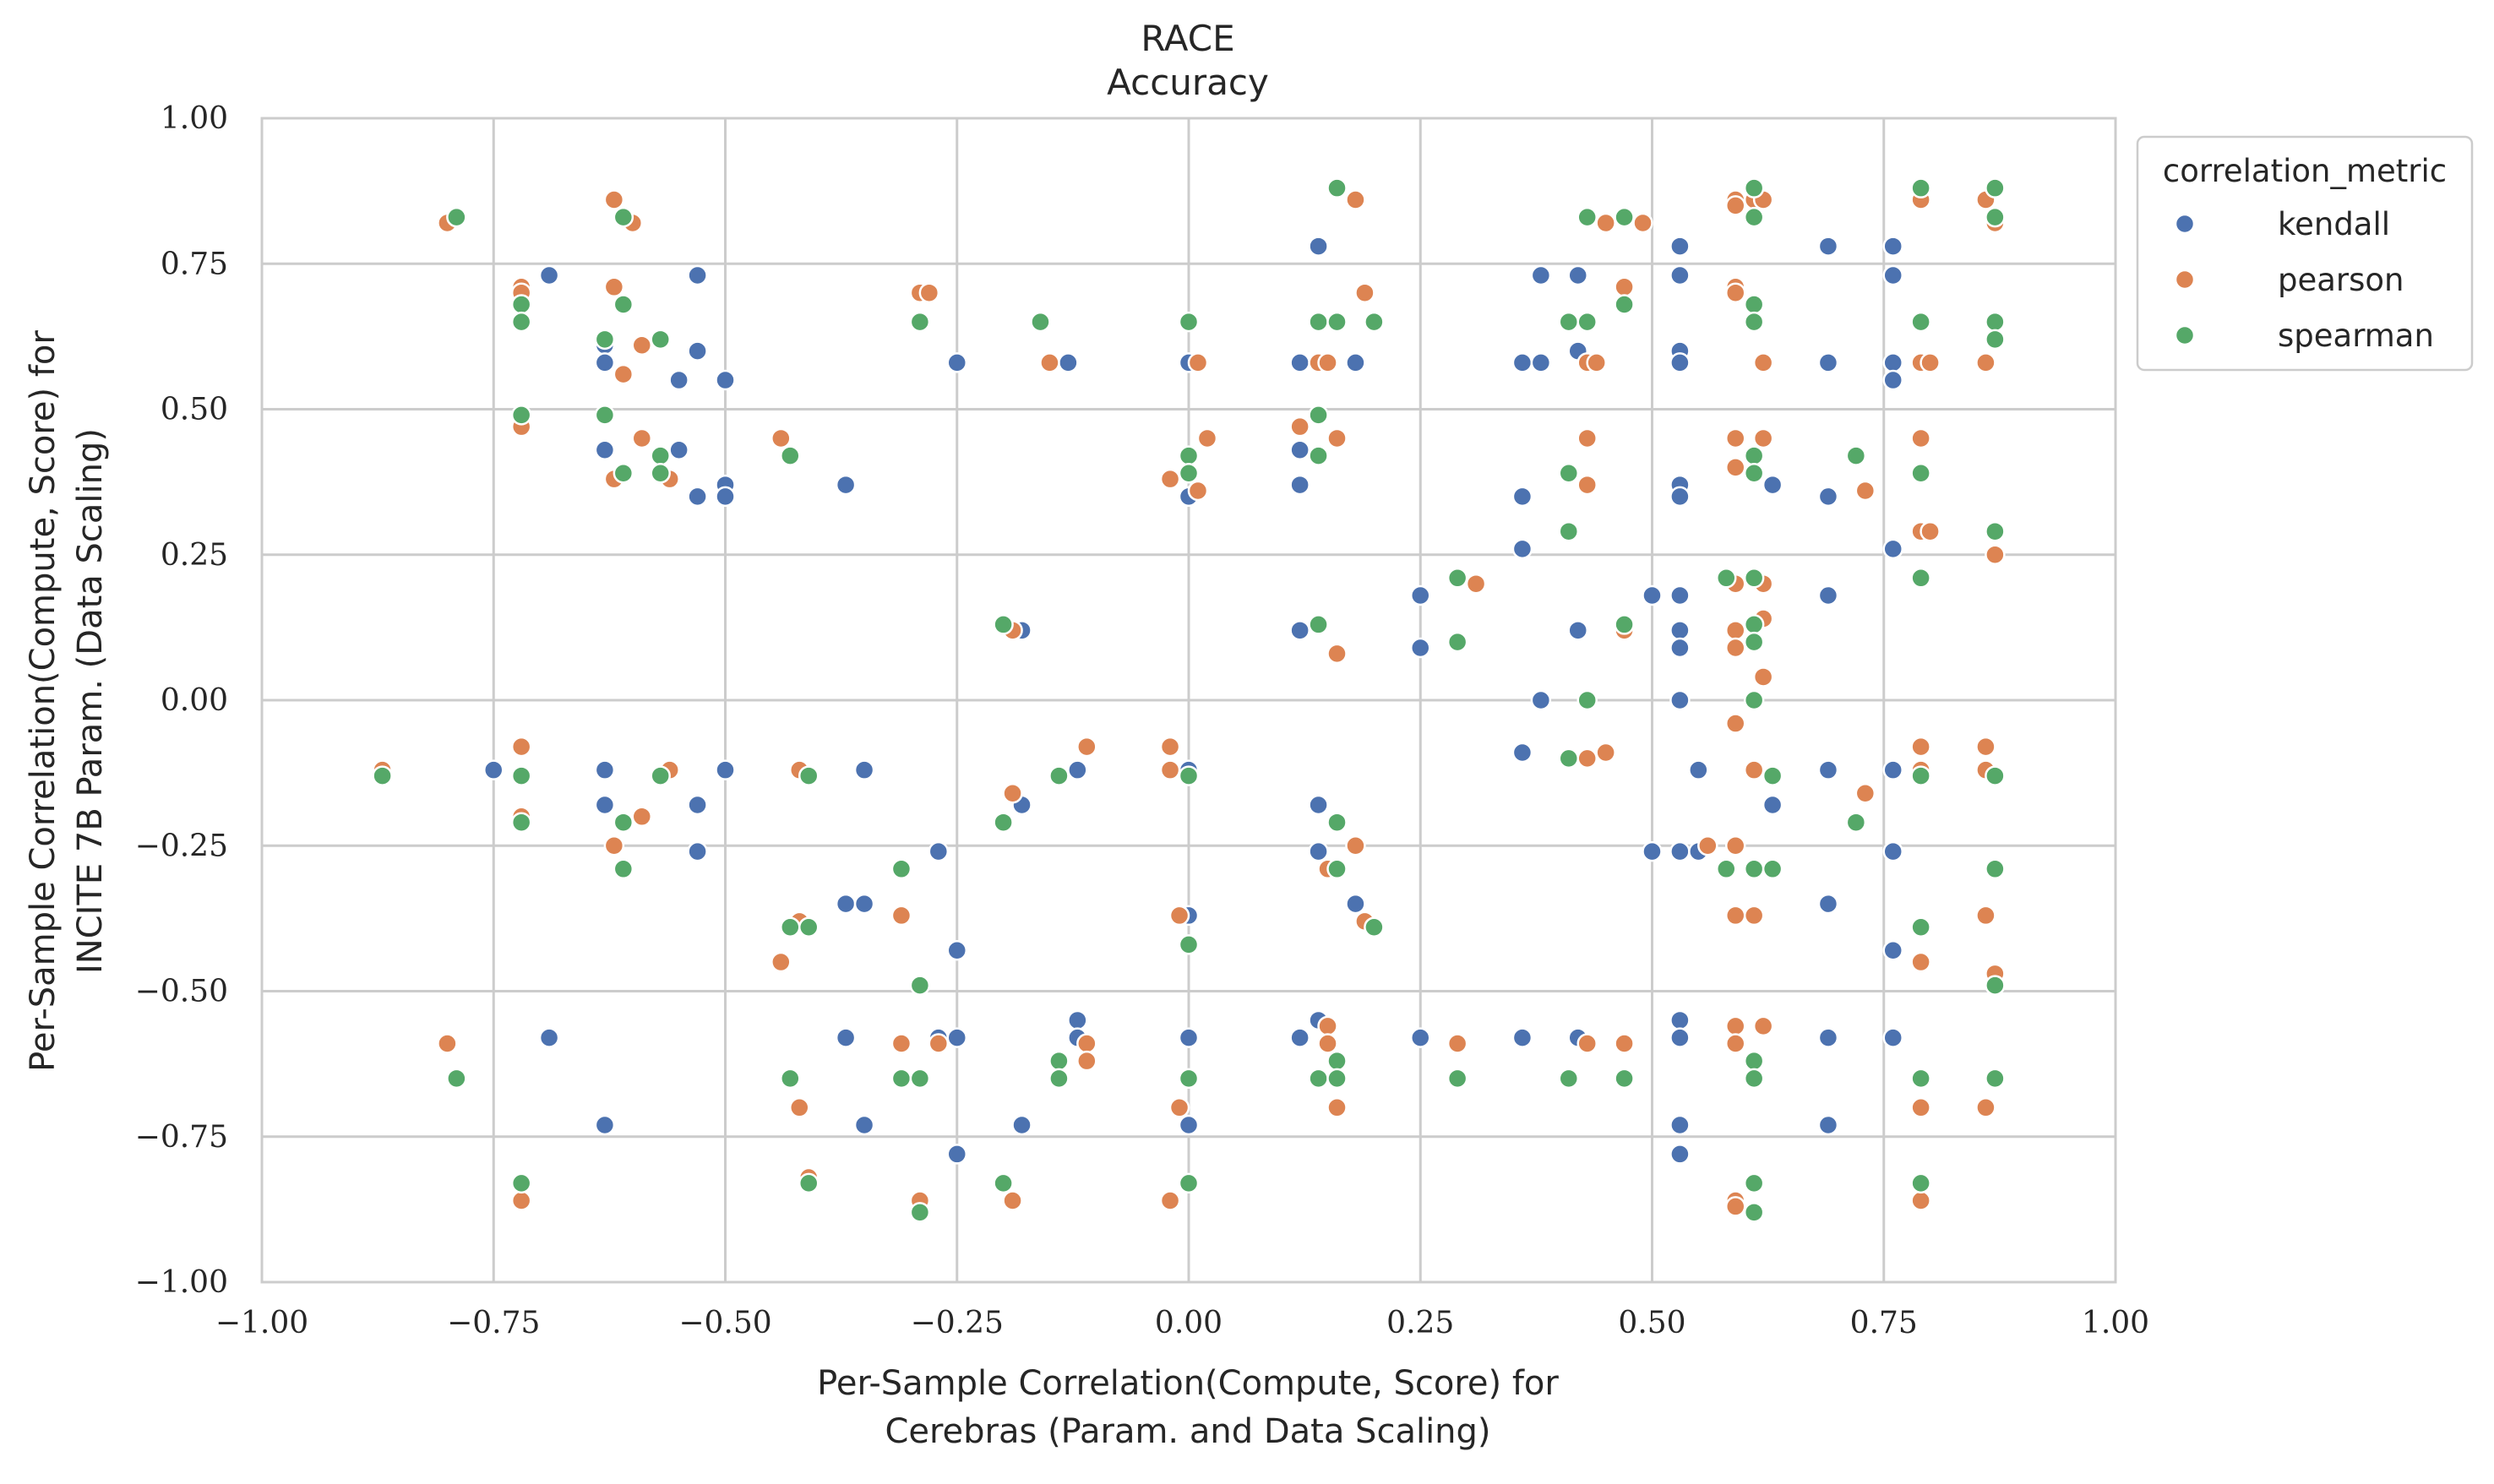 The image size is (2494, 1484). I want to click on x-tick-label: −0.75, so click(493, 1323).